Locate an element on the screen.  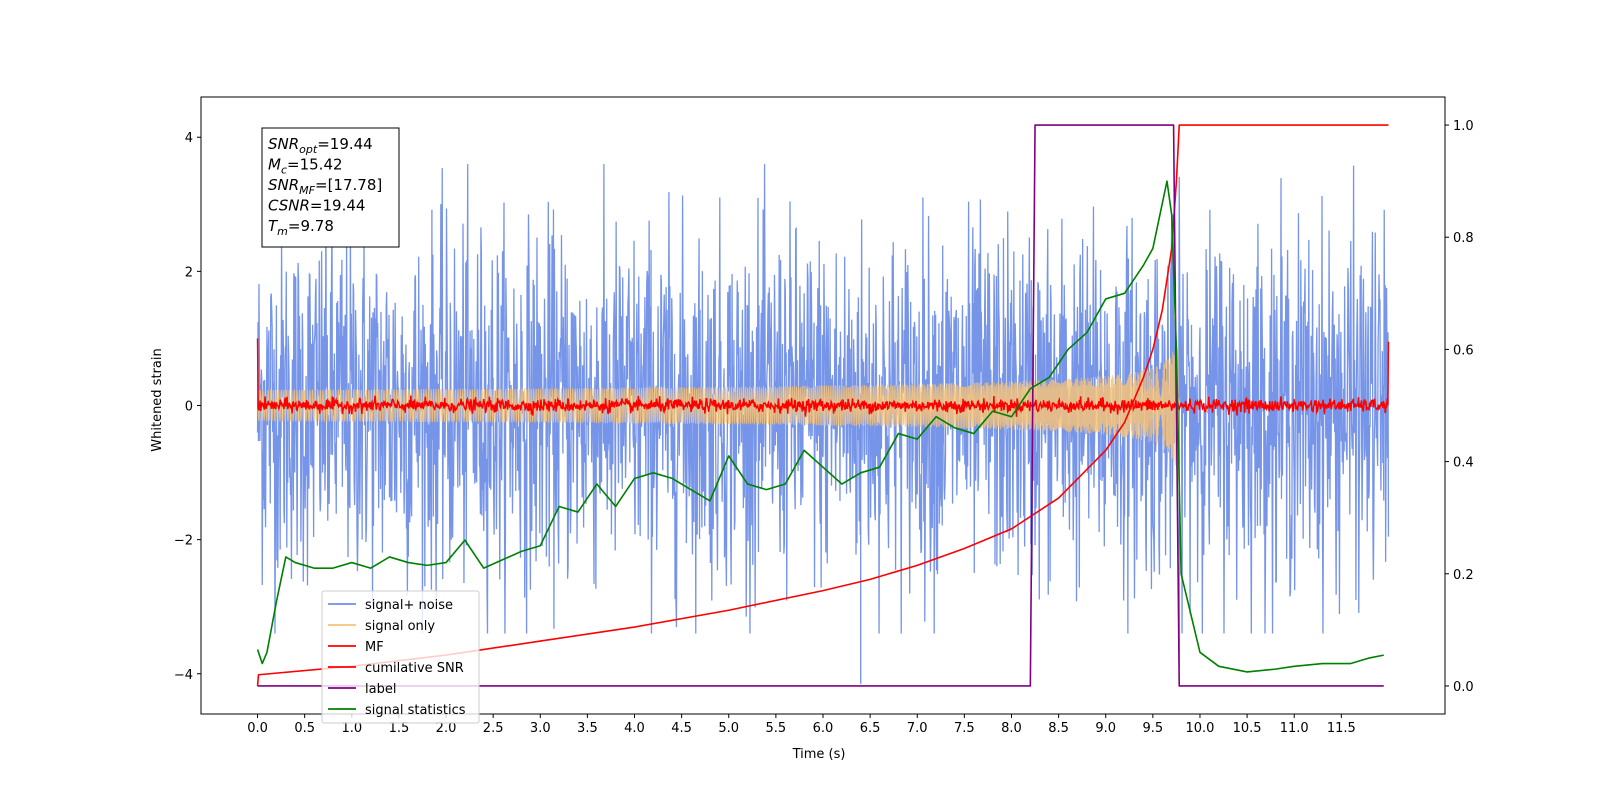
x-tick-label: 6.5 is located at coordinates (870, 728).